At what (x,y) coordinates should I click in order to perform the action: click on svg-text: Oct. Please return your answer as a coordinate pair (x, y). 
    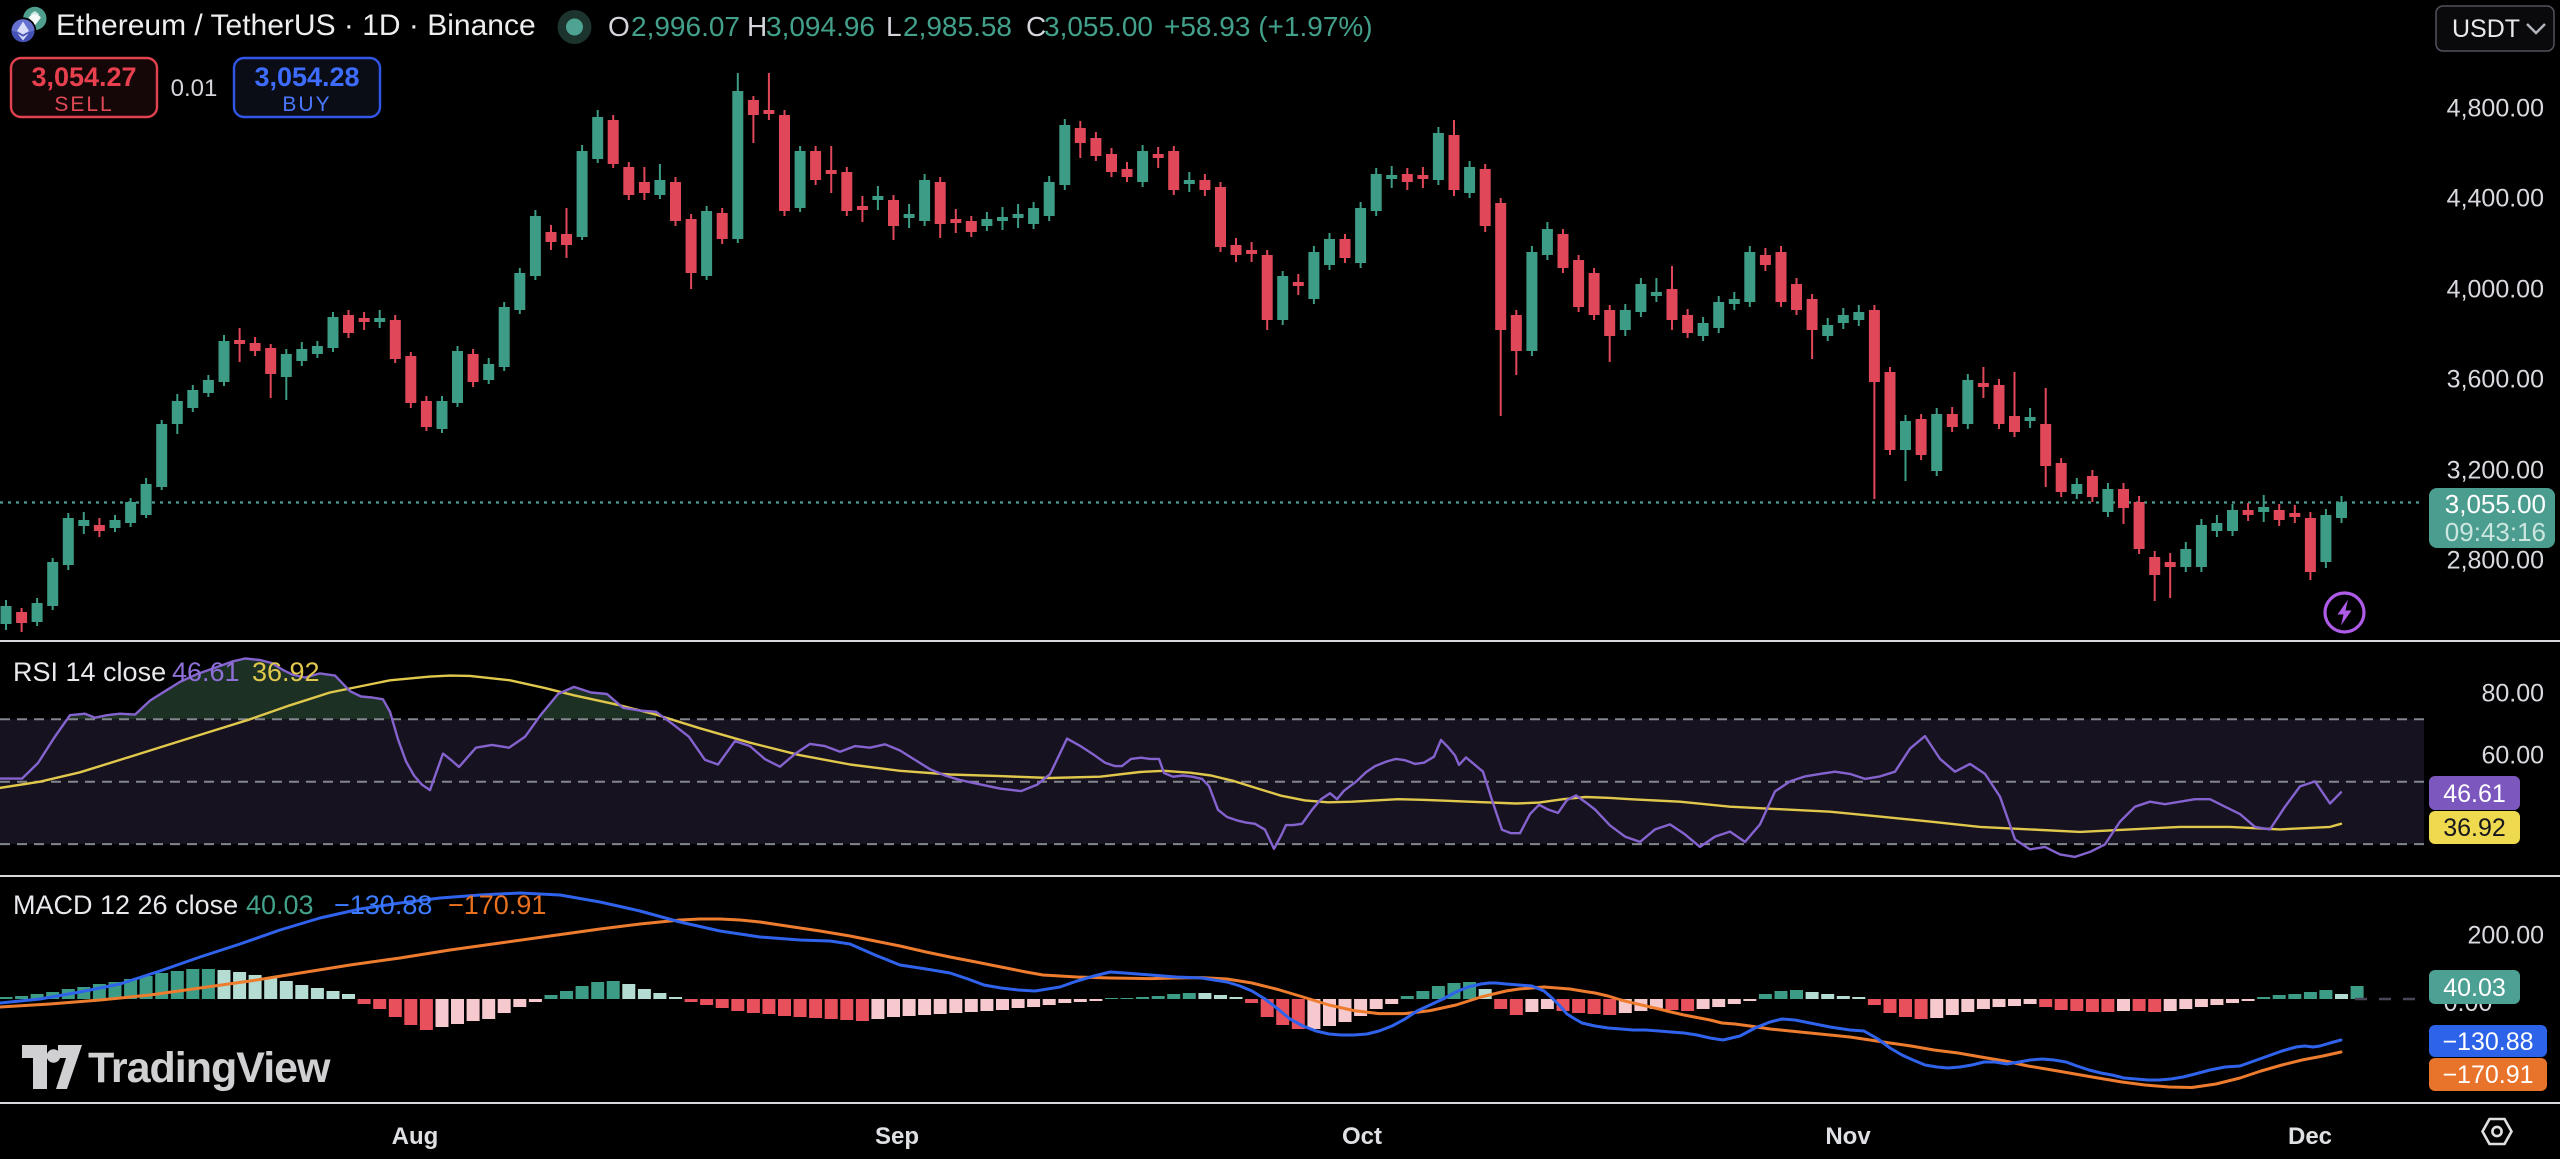
    Looking at the image, I should click on (1362, 1136).